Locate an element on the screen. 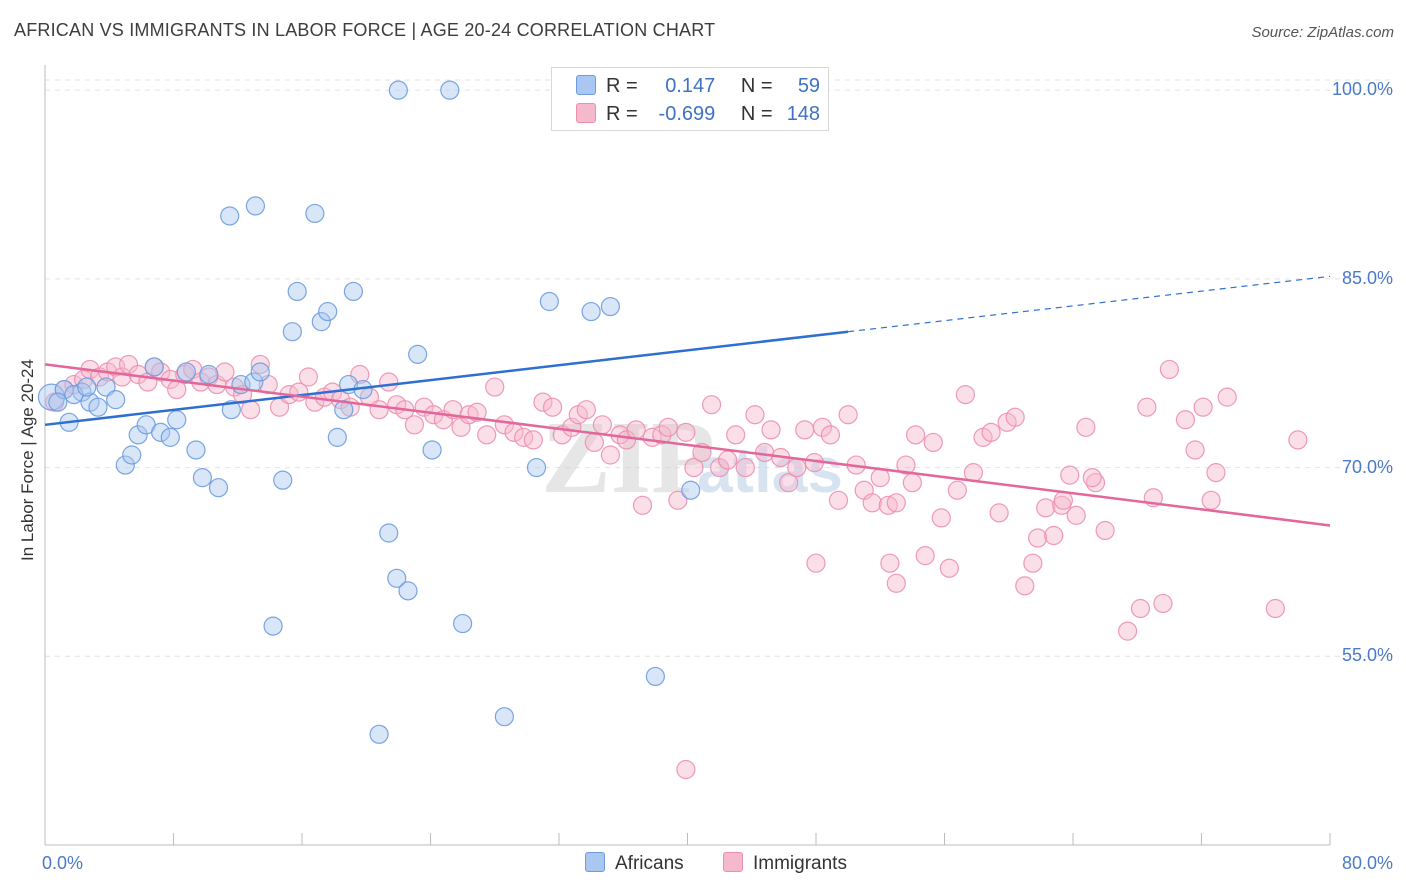 The height and width of the screenshot is (892, 1406). y-tick-label: 85.0% is located at coordinates (1367, 277).